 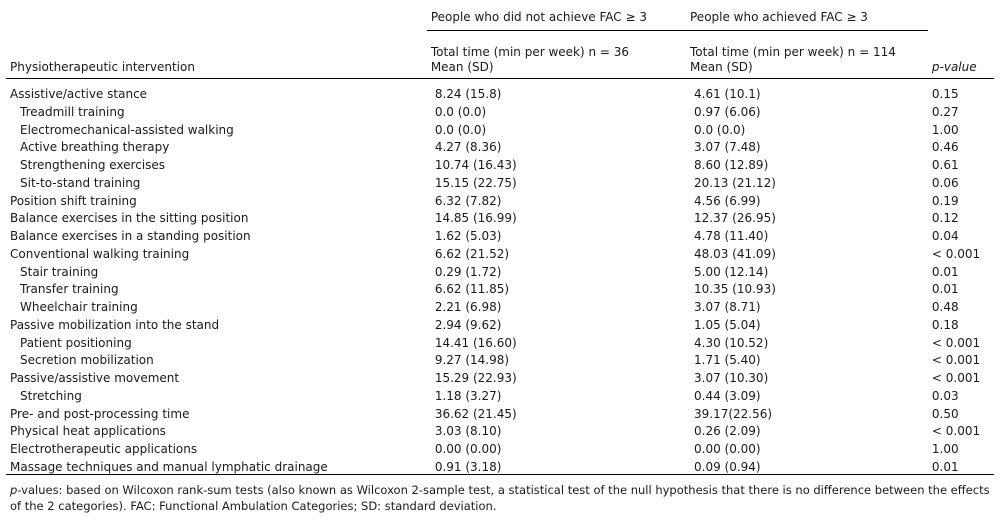 What do you see at coordinates (100, 253) in the screenshot?
I see `row-label: Conventional walking training` at bounding box center [100, 253].